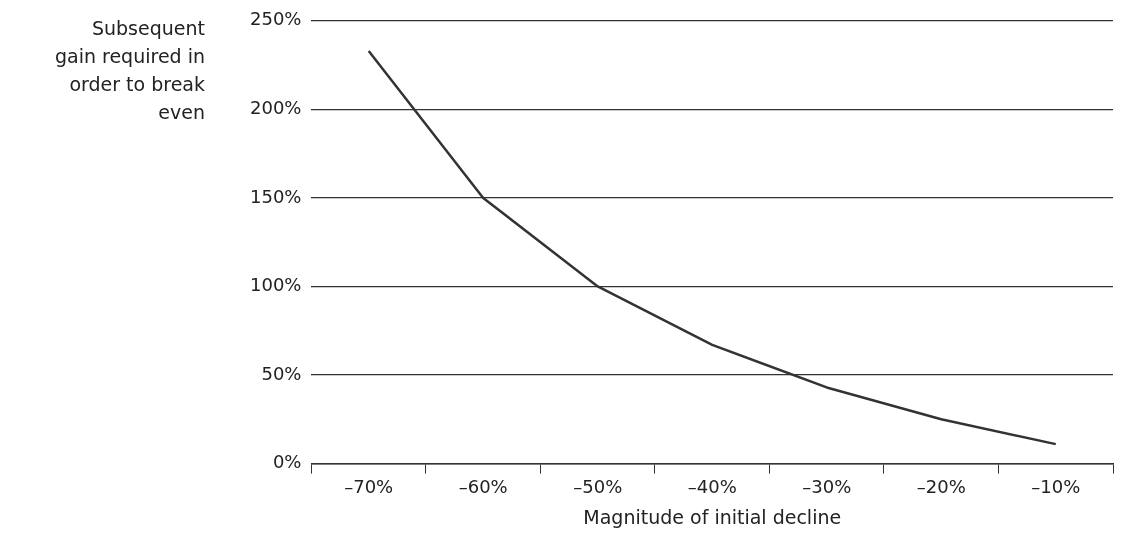 Image resolution: width=1133 pixels, height=540 pixels. Describe the element at coordinates (129, 70) in the screenshot. I see `y-axis-title: Subsequent gain required in order to break even` at that location.